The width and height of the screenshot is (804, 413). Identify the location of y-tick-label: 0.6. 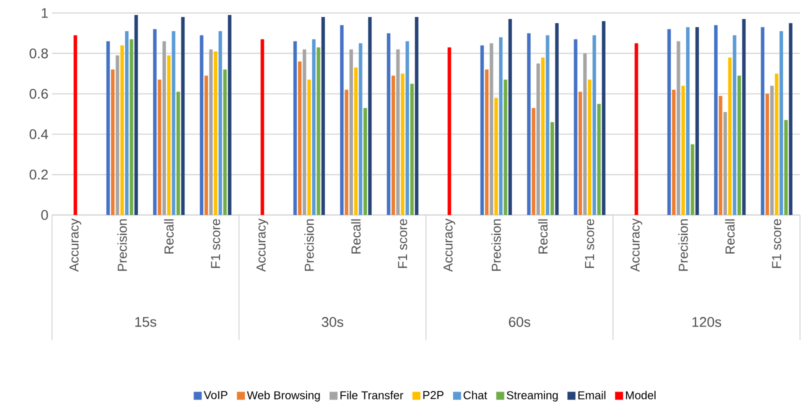
(39, 93).